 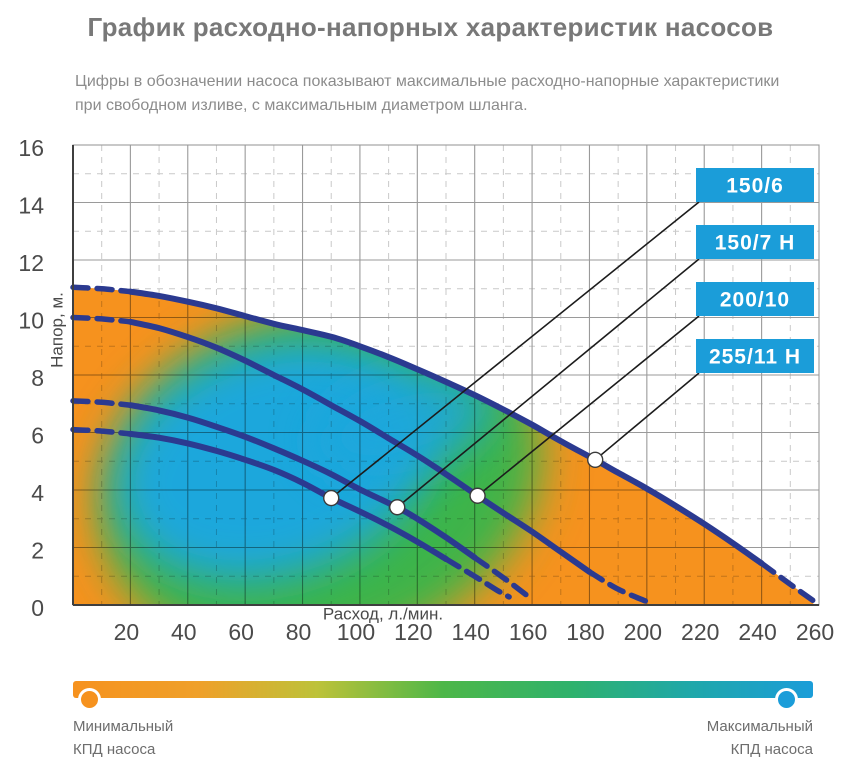 I want to click on x-tick-label: 100, so click(x=356, y=632).